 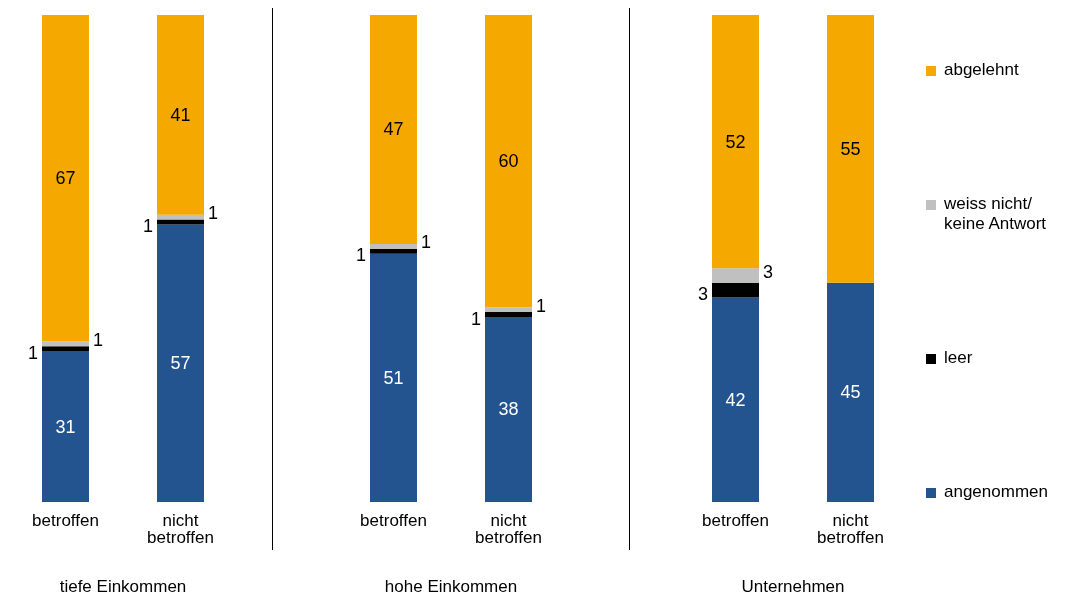 I want to click on data-label: 57, so click(x=180, y=363).